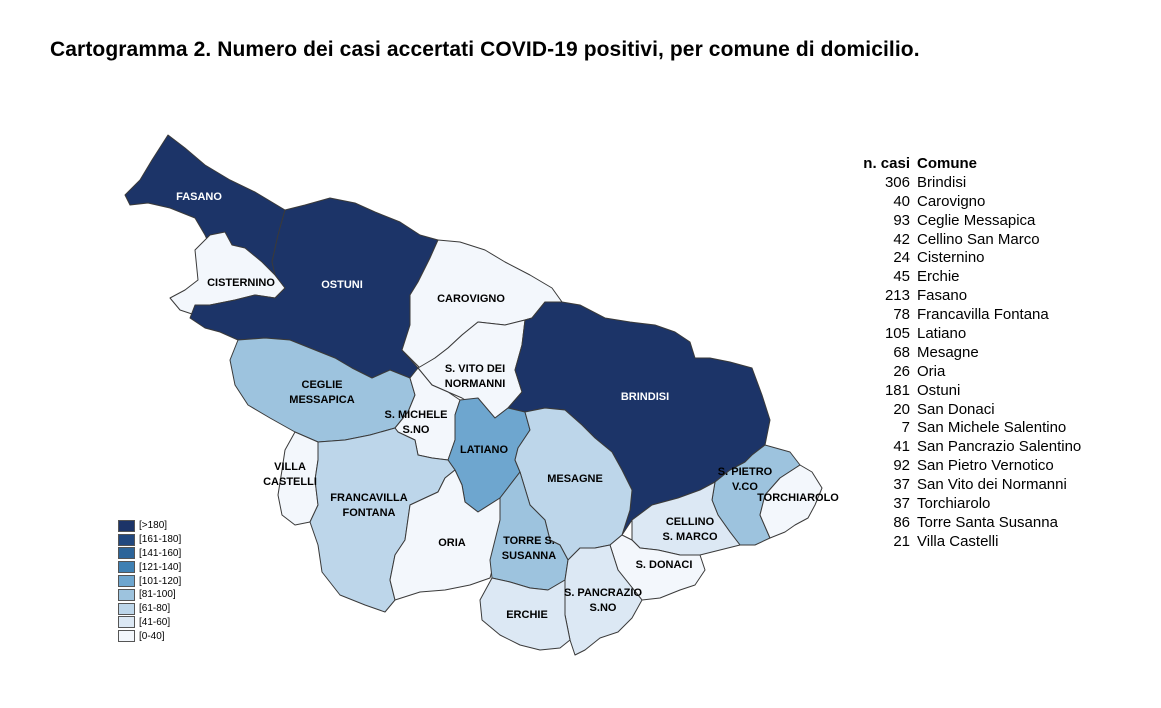  Describe the element at coordinates (416, 430) in the screenshot. I see `label-line: S.NO` at that location.